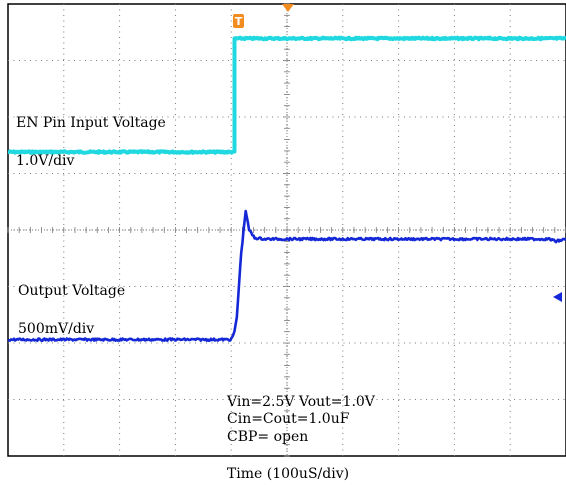 The width and height of the screenshot is (566, 485). I want to click on ch2-label: Output Voltage, so click(71, 291).